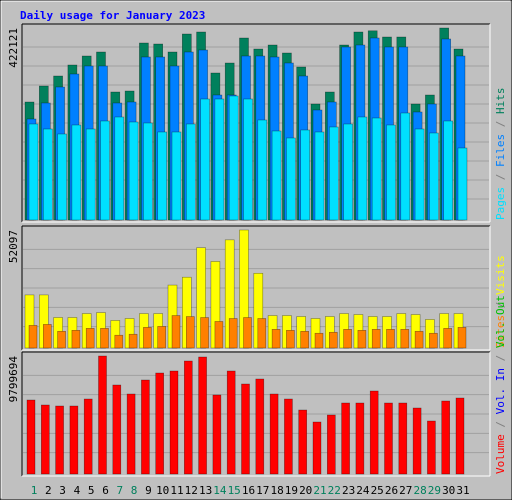  I want to click on x-tick-label: 20, so click(305, 490).